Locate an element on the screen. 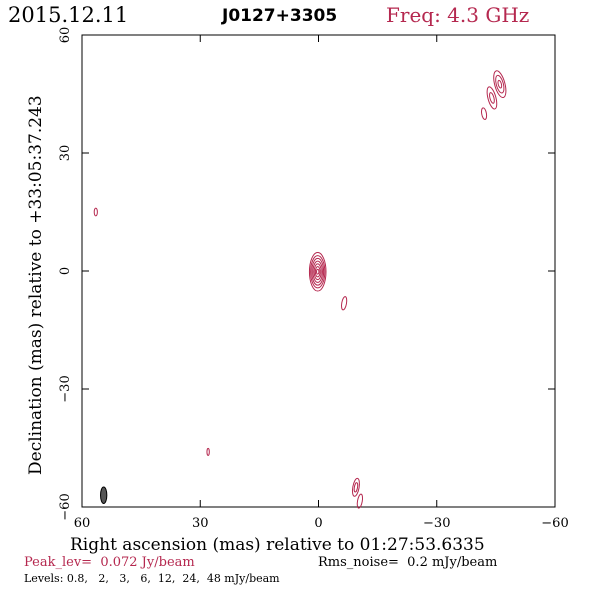 The height and width of the screenshot is (590, 590). x-tick-labels: 60 30 0 −30 −60 is located at coordinates (321, 523).